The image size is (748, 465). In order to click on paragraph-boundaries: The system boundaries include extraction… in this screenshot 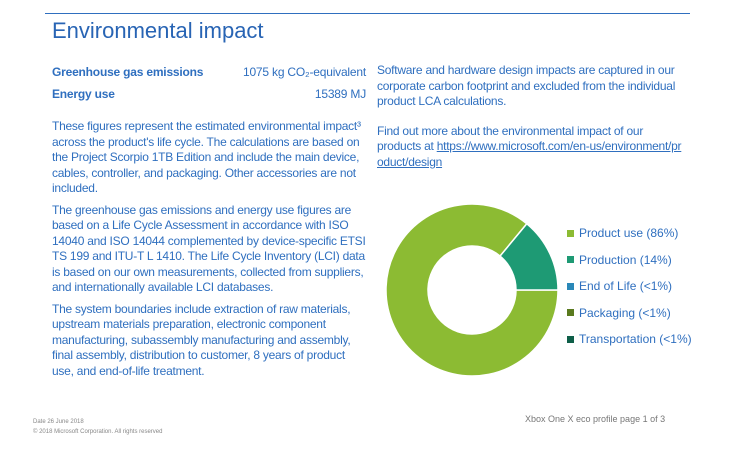, I will do `click(201, 339)`.